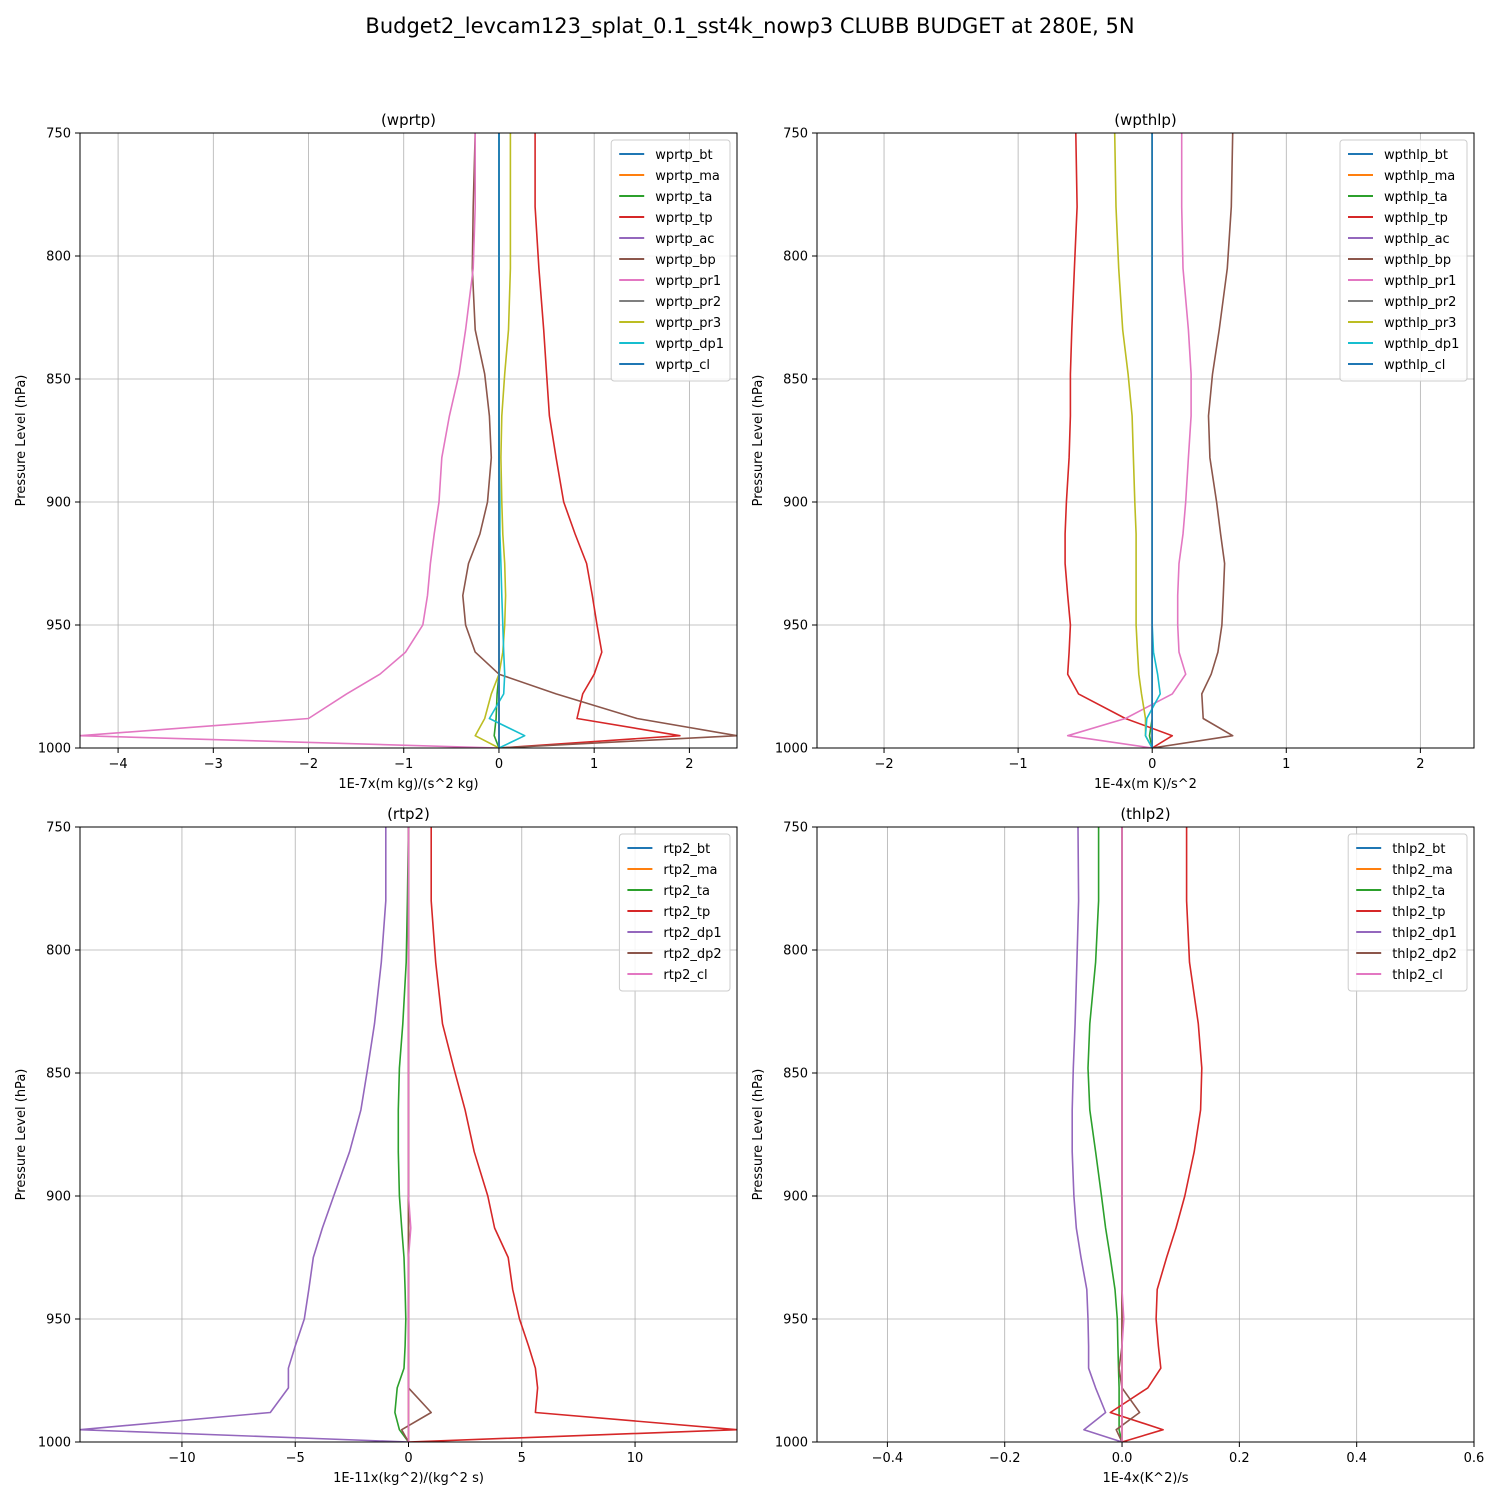 The height and width of the screenshot is (1504, 1500). Describe the element at coordinates (689, 344) in the screenshot. I see `legend-entry-label: wprtp_dp1` at that location.